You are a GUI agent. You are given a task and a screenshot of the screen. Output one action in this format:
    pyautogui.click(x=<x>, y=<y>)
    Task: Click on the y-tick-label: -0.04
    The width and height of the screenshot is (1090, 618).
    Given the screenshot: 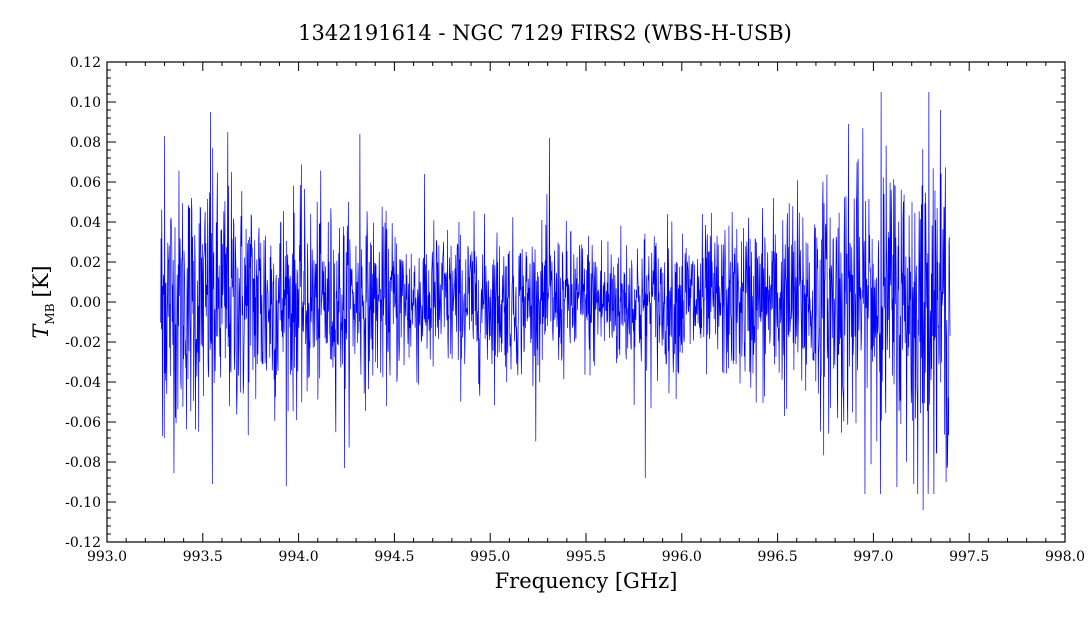 What is the action you would take?
    pyautogui.click(x=83, y=383)
    